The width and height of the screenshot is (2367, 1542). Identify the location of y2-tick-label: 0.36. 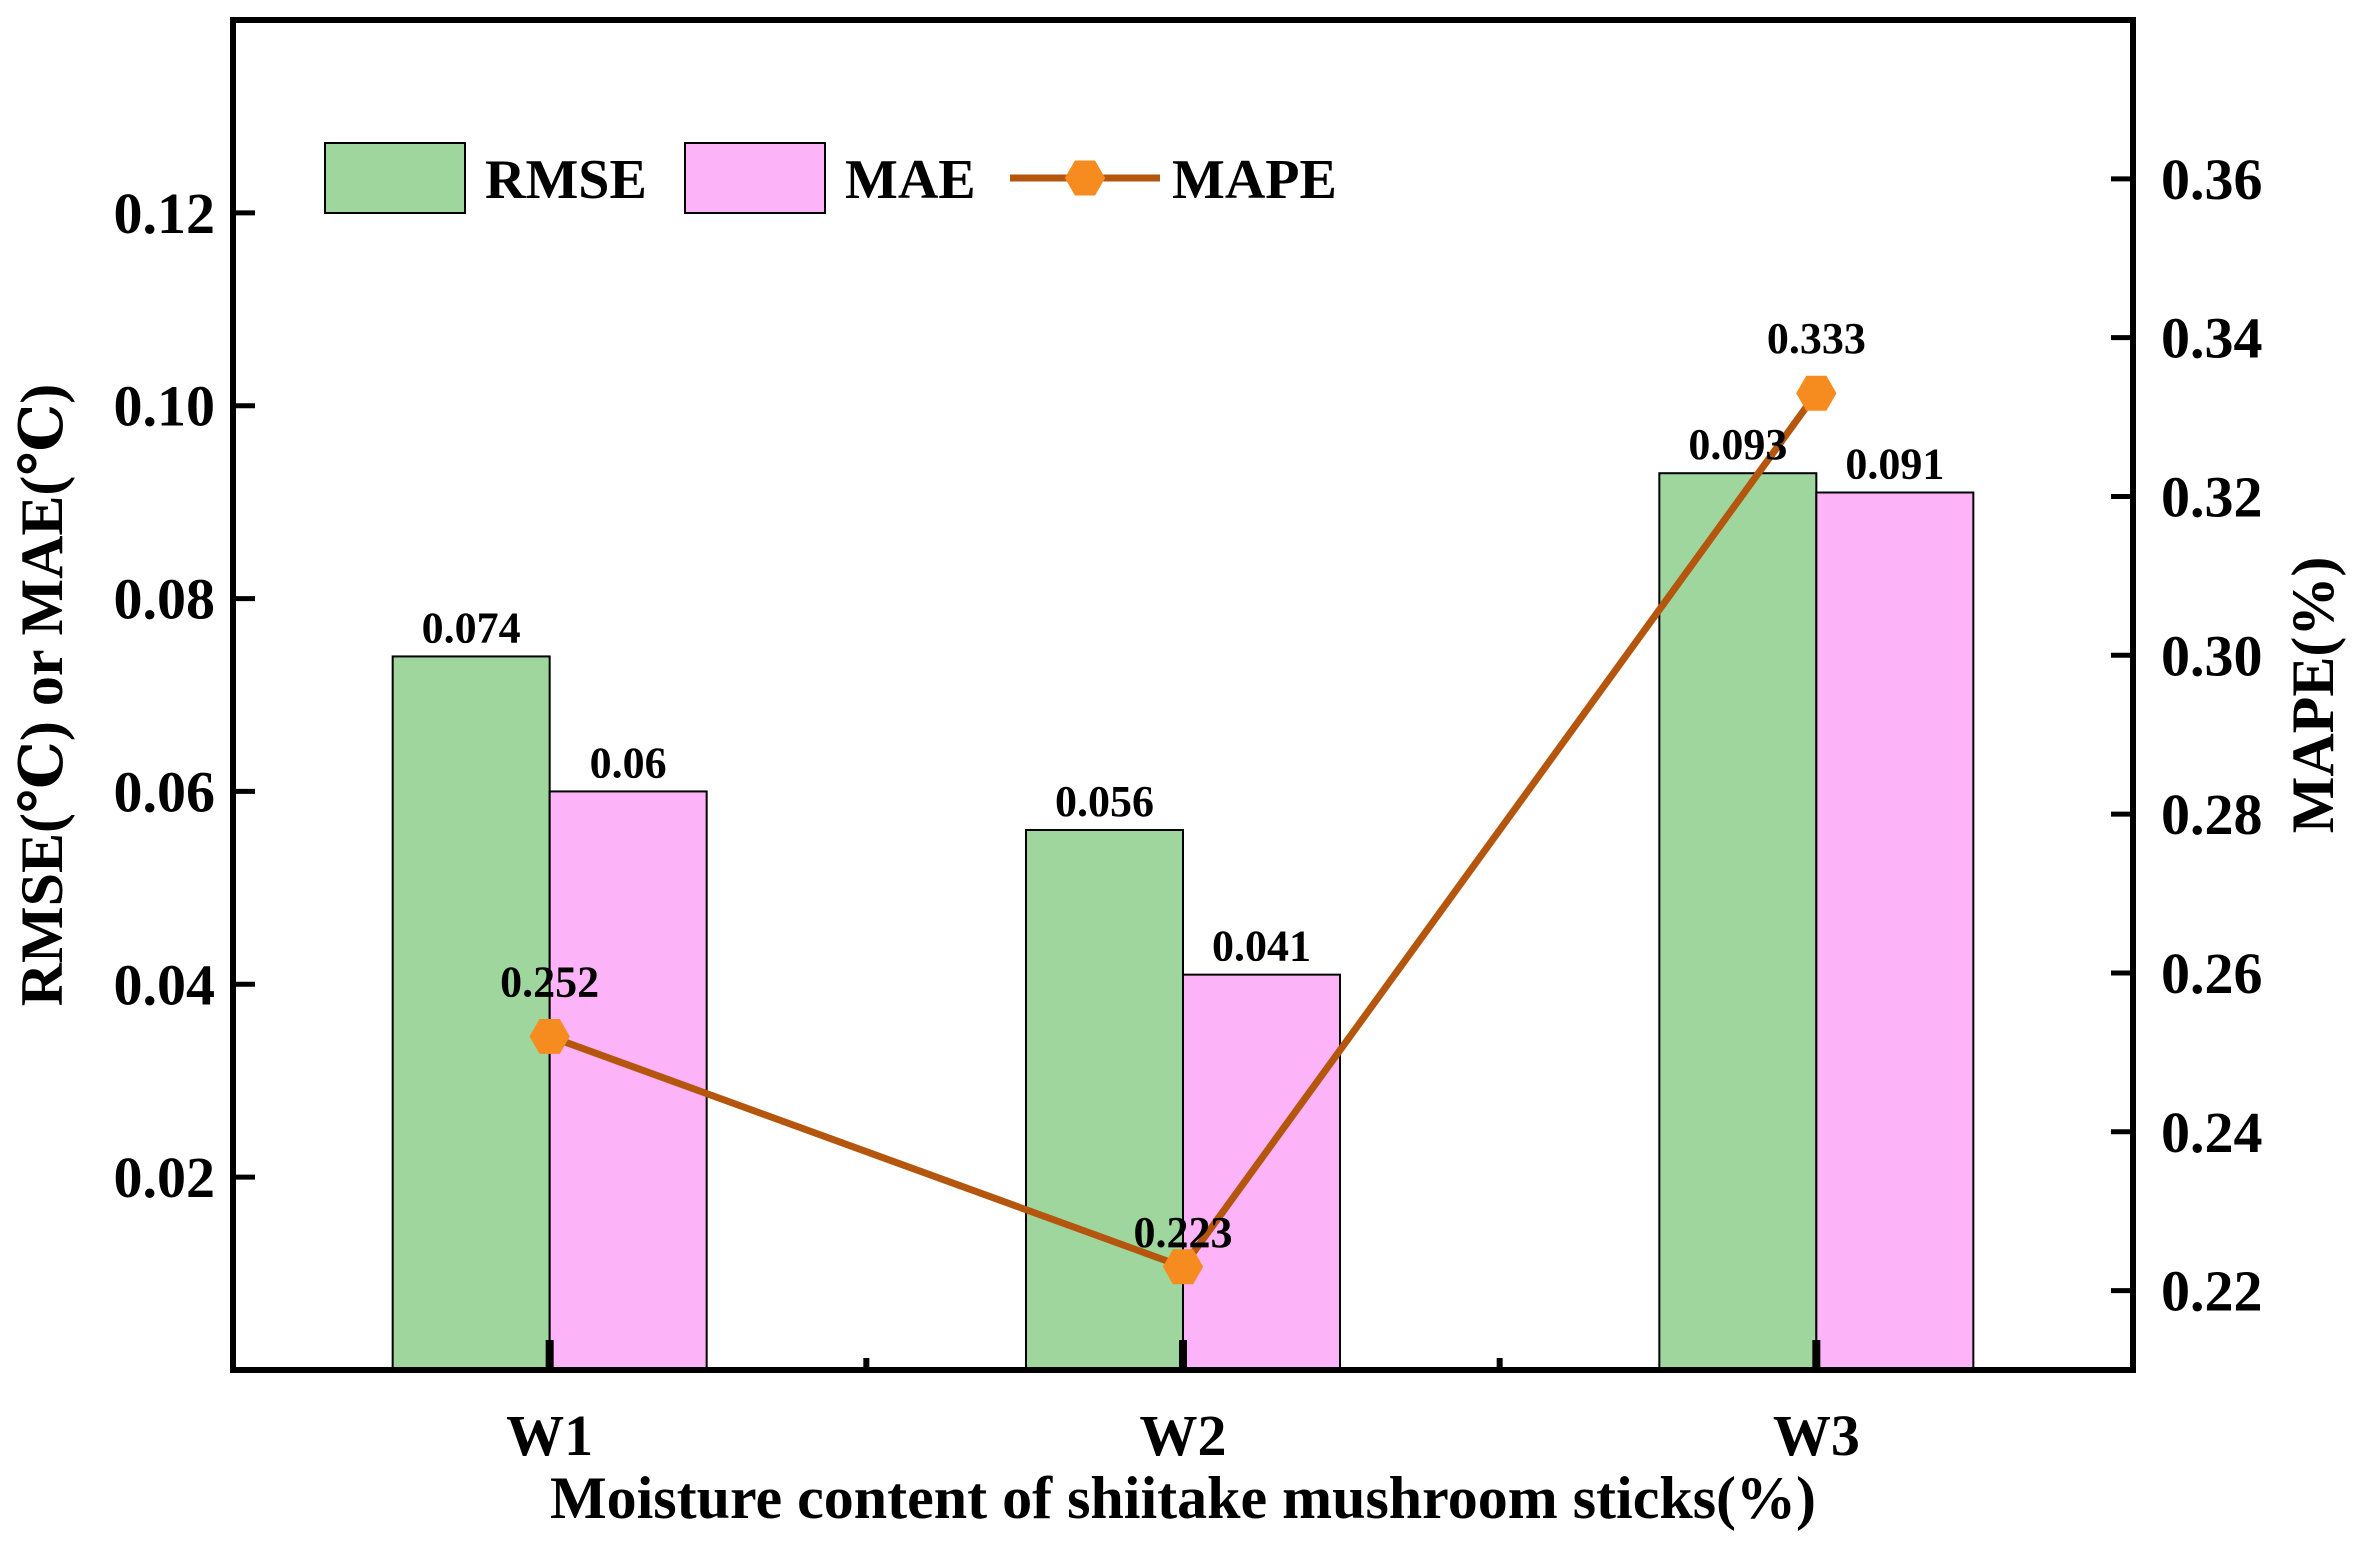
(2212, 179).